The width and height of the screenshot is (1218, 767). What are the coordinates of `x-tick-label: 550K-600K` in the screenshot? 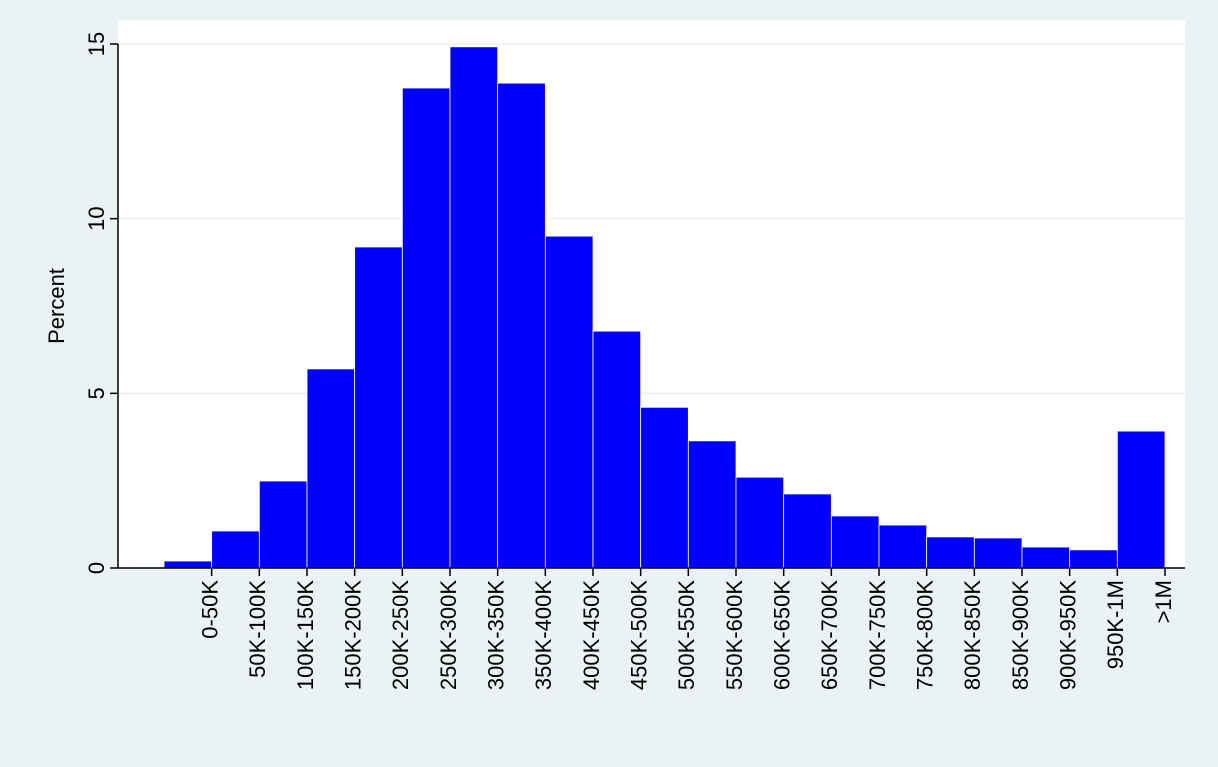 It's located at (734, 635).